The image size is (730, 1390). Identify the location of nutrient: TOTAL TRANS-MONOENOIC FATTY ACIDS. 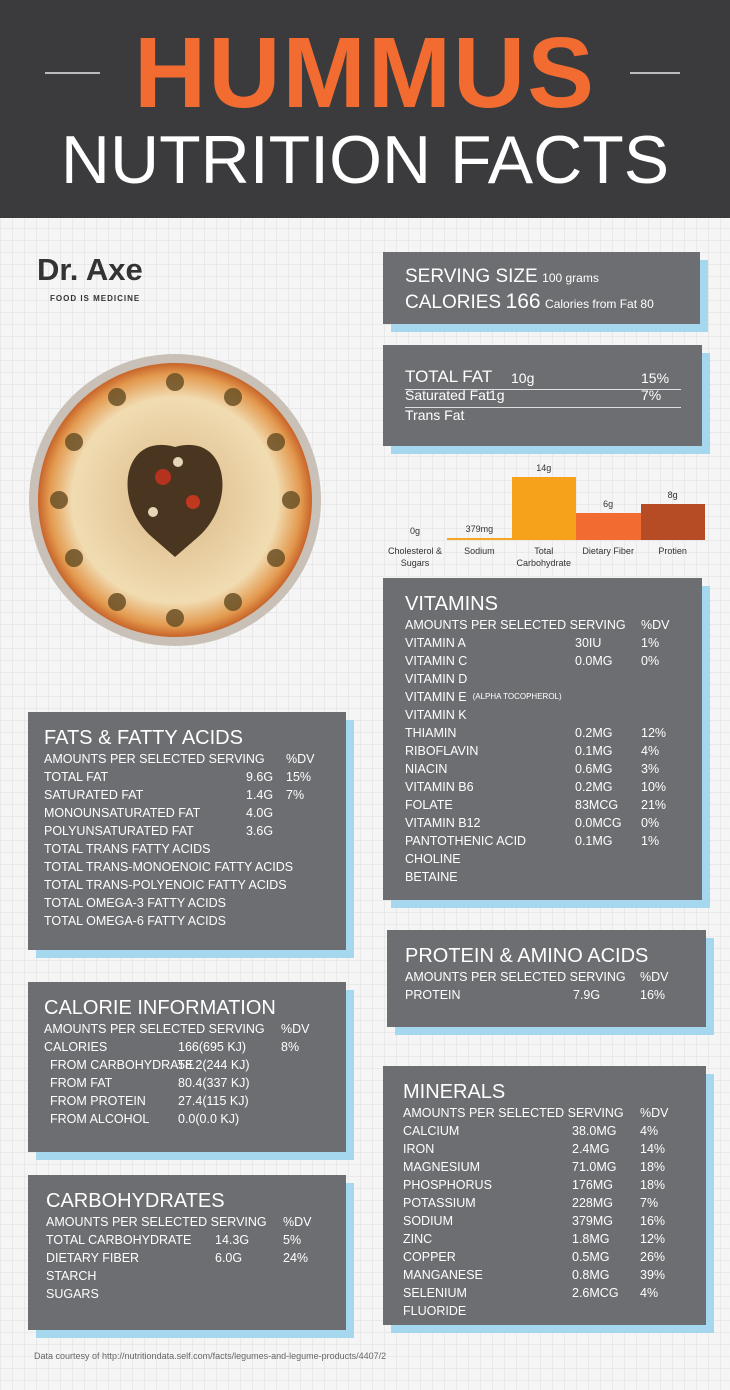
(169, 867).